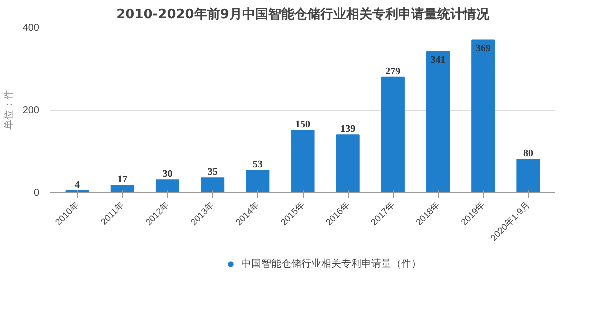 The width and height of the screenshot is (606, 326). What do you see at coordinates (393, 72) in the screenshot?
I see `data-label: 279` at bounding box center [393, 72].